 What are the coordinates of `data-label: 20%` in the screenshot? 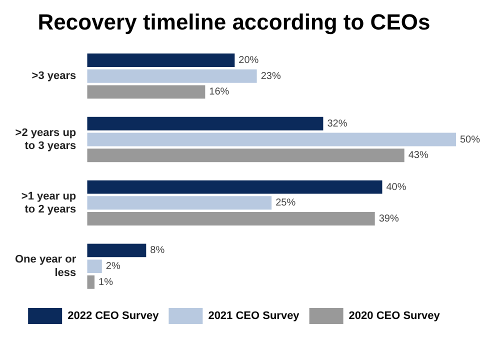 It's located at (248, 60).